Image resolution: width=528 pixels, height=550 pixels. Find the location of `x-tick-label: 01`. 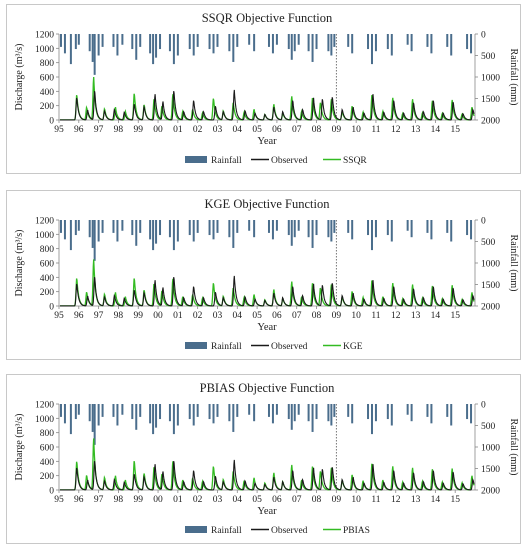

x-tick-label: 01 is located at coordinates (178, 500).